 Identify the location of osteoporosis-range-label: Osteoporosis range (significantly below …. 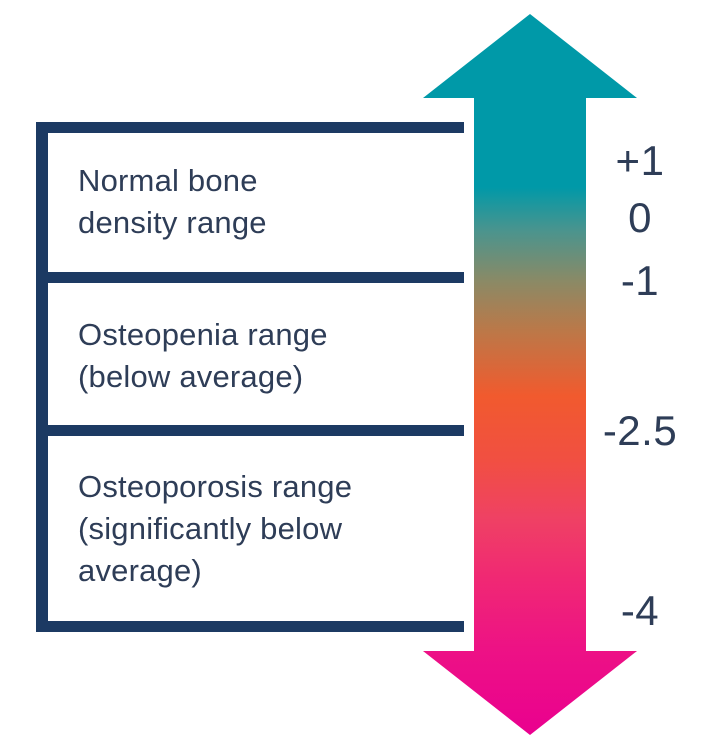
(215, 529).